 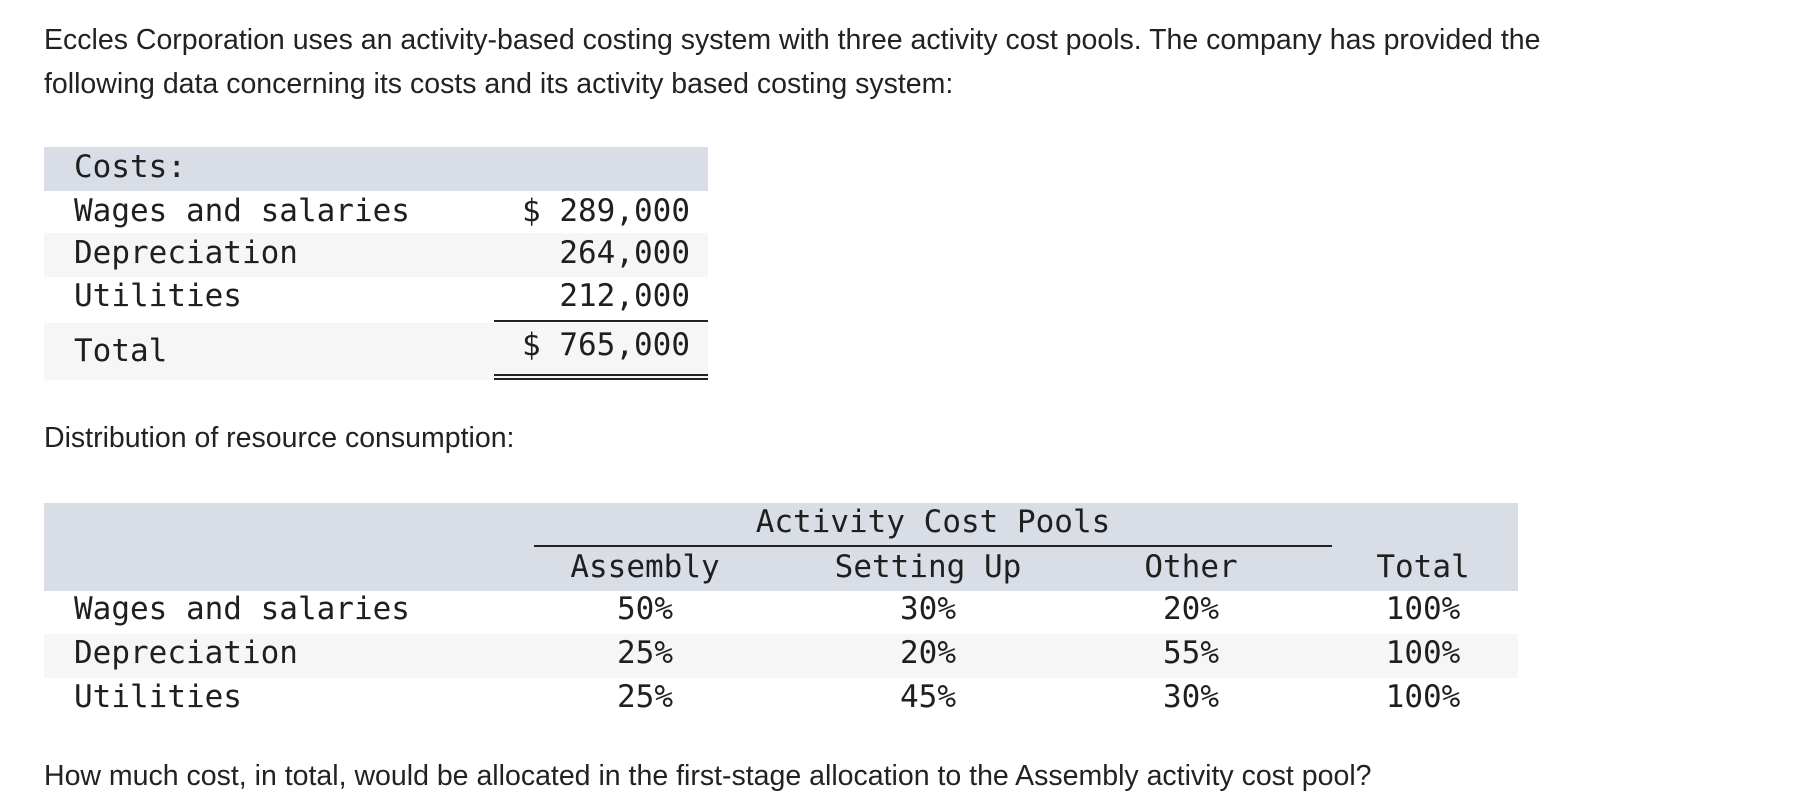 I want to click on total-double-rule-top, so click(x=601, y=375).